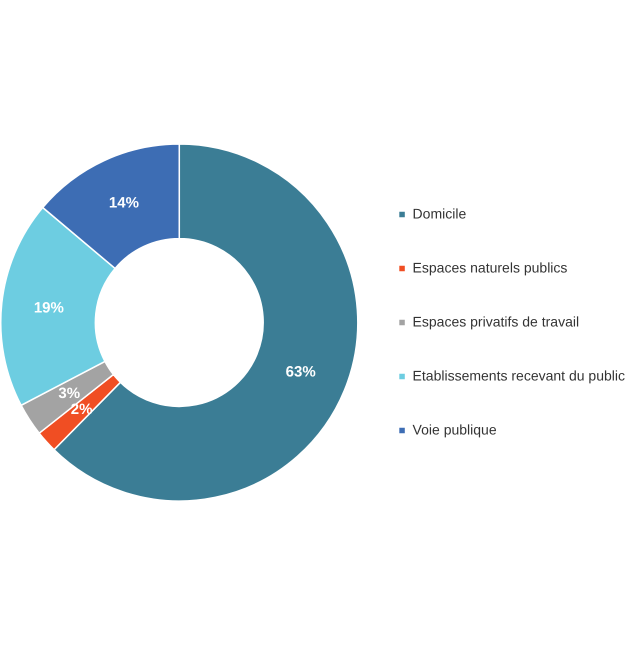  What do you see at coordinates (439, 213) in the screenshot?
I see `legend-label: Domicile` at bounding box center [439, 213].